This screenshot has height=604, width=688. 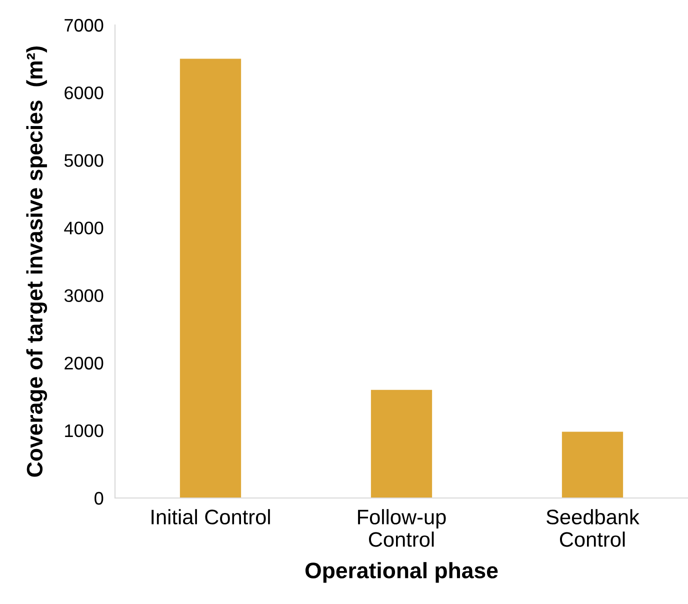 What do you see at coordinates (402, 528) in the screenshot?
I see `x-tick-label: Follow-up Control` at bounding box center [402, 528].